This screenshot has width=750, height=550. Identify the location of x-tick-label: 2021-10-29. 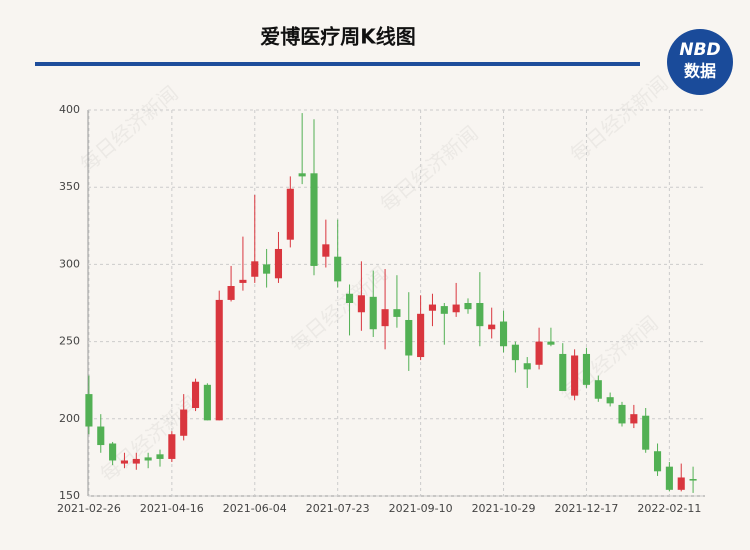
(504, 508).